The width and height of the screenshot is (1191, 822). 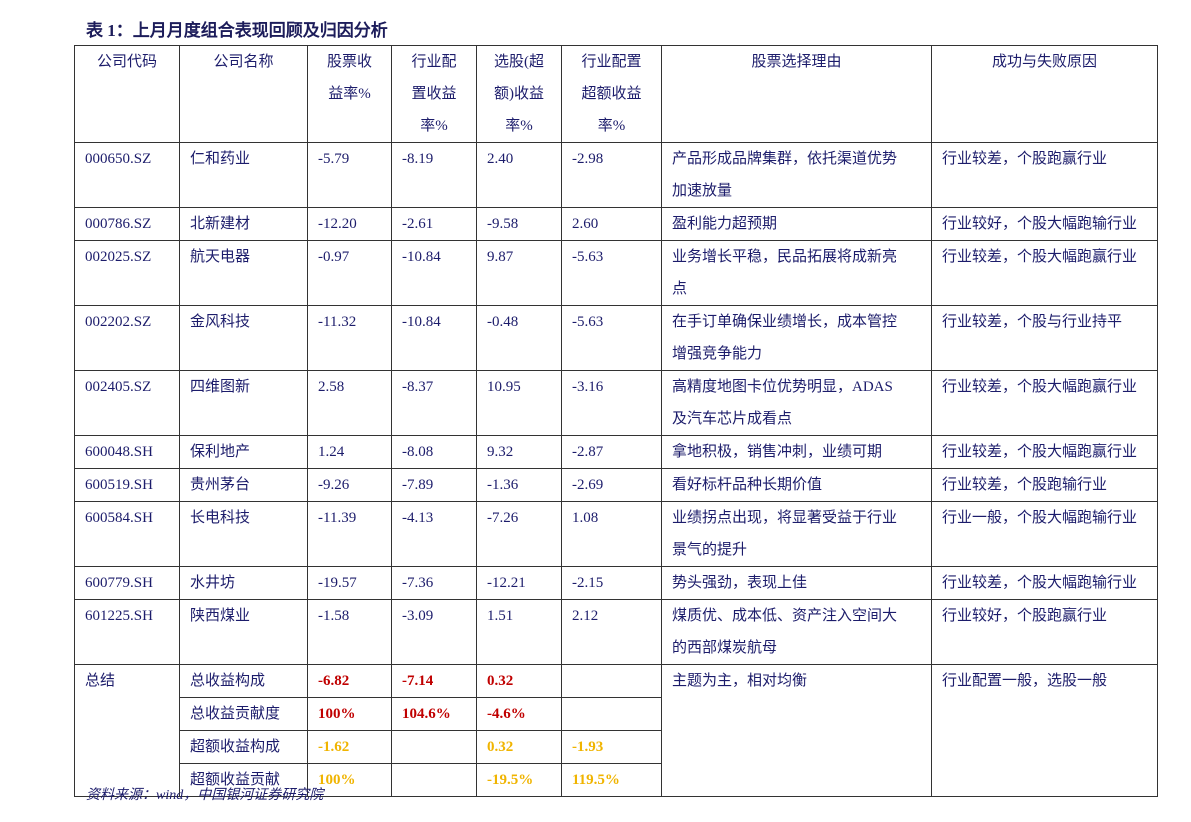 I want to click on table-cell: 行业一般，个股大幅跑输行业, so click(x=1044, y=534).